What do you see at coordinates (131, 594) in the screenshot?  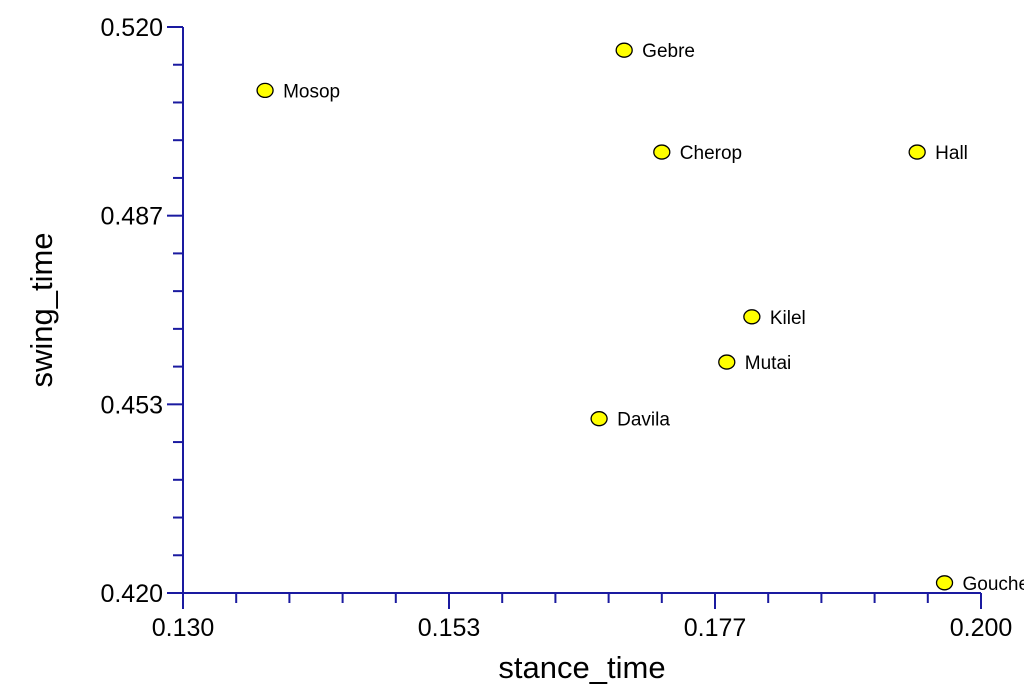 I see `y-tick-label: 0.420` at bounding box center [131, 594].